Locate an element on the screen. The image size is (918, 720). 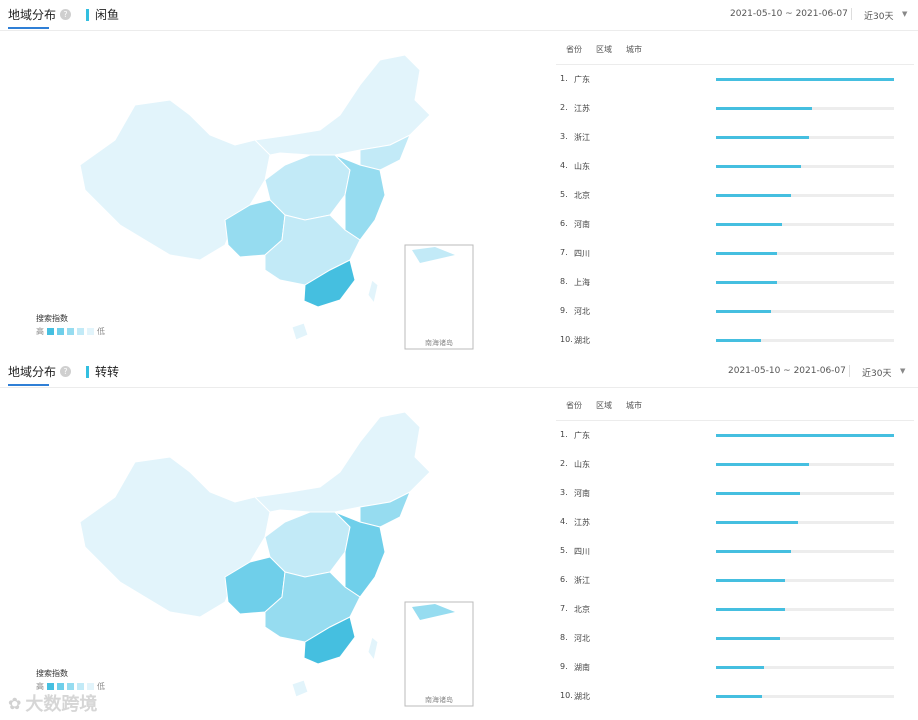
ranking-row: 4. 江苏 is located at coordinates (735, 522).